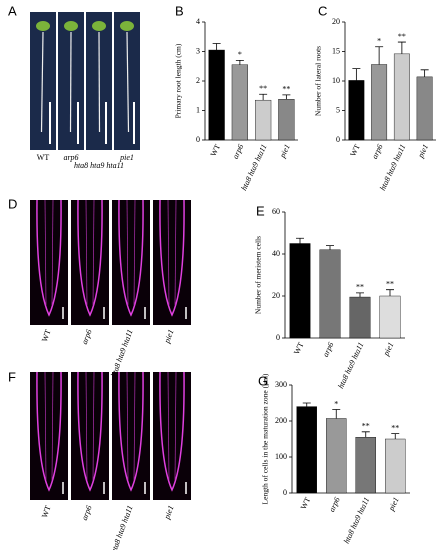  Describe the element at coordinates (263, 380) in the screenshot. I see `panel-letter: G` at that location.